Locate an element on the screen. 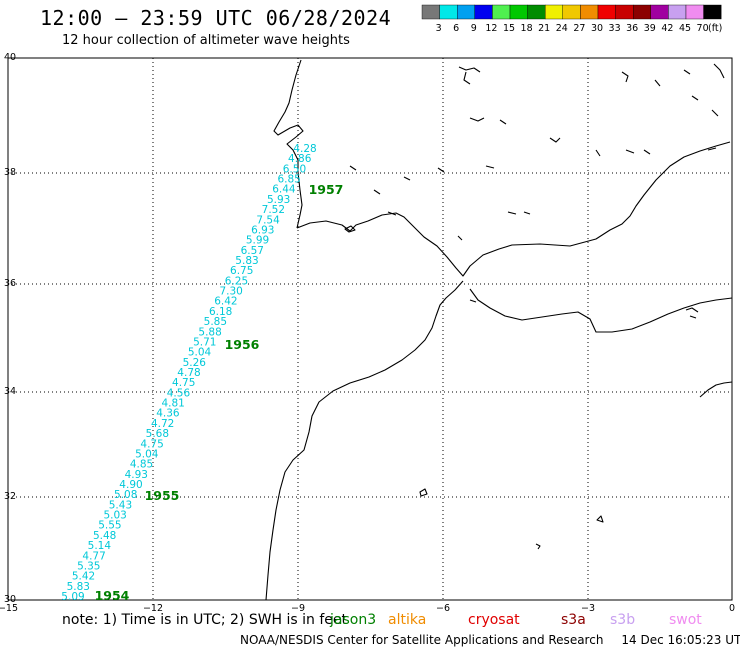  swh-value: 6.85 is located at coordinates (288, 180).